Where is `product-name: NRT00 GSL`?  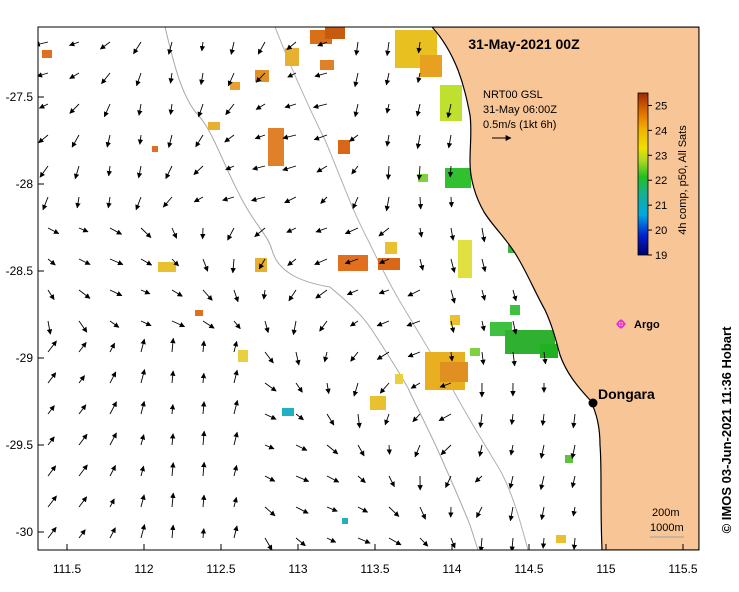 product-name: NRT00 GSL is located at coordinates (513, 95).